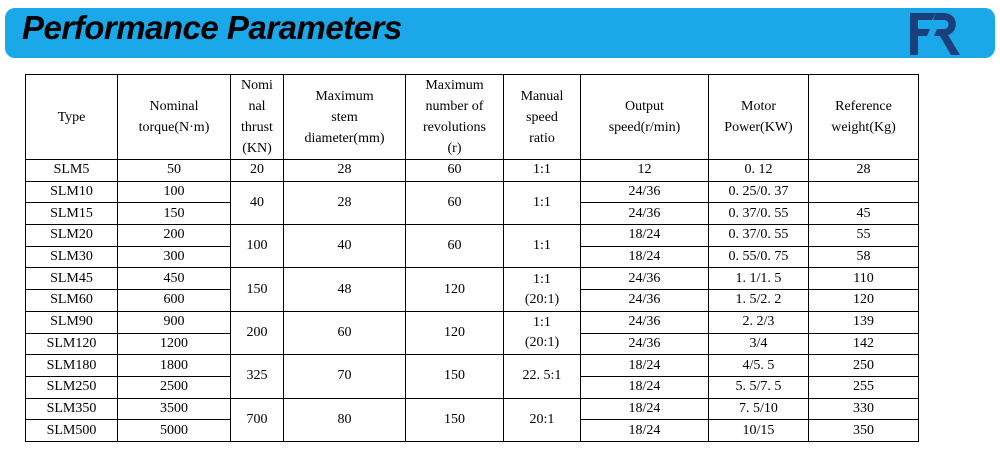  What do you see at coordinates (454, 333) in the screenshot?
I see `revolutions-cell: 120` at bounding box center [454, 333].